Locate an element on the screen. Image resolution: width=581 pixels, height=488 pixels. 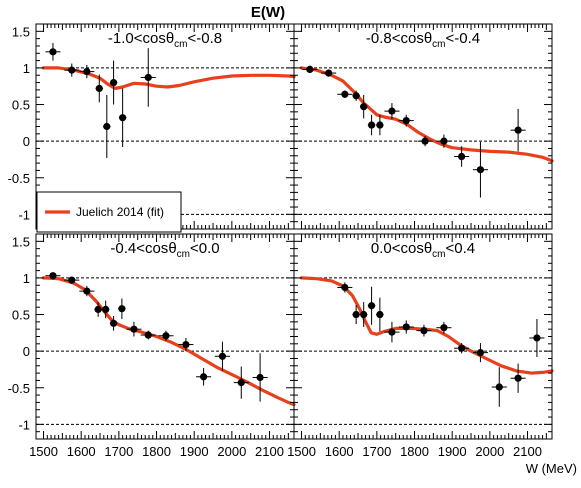
panel-label-suffix: <0.4 is located at coordinates (461, 248).